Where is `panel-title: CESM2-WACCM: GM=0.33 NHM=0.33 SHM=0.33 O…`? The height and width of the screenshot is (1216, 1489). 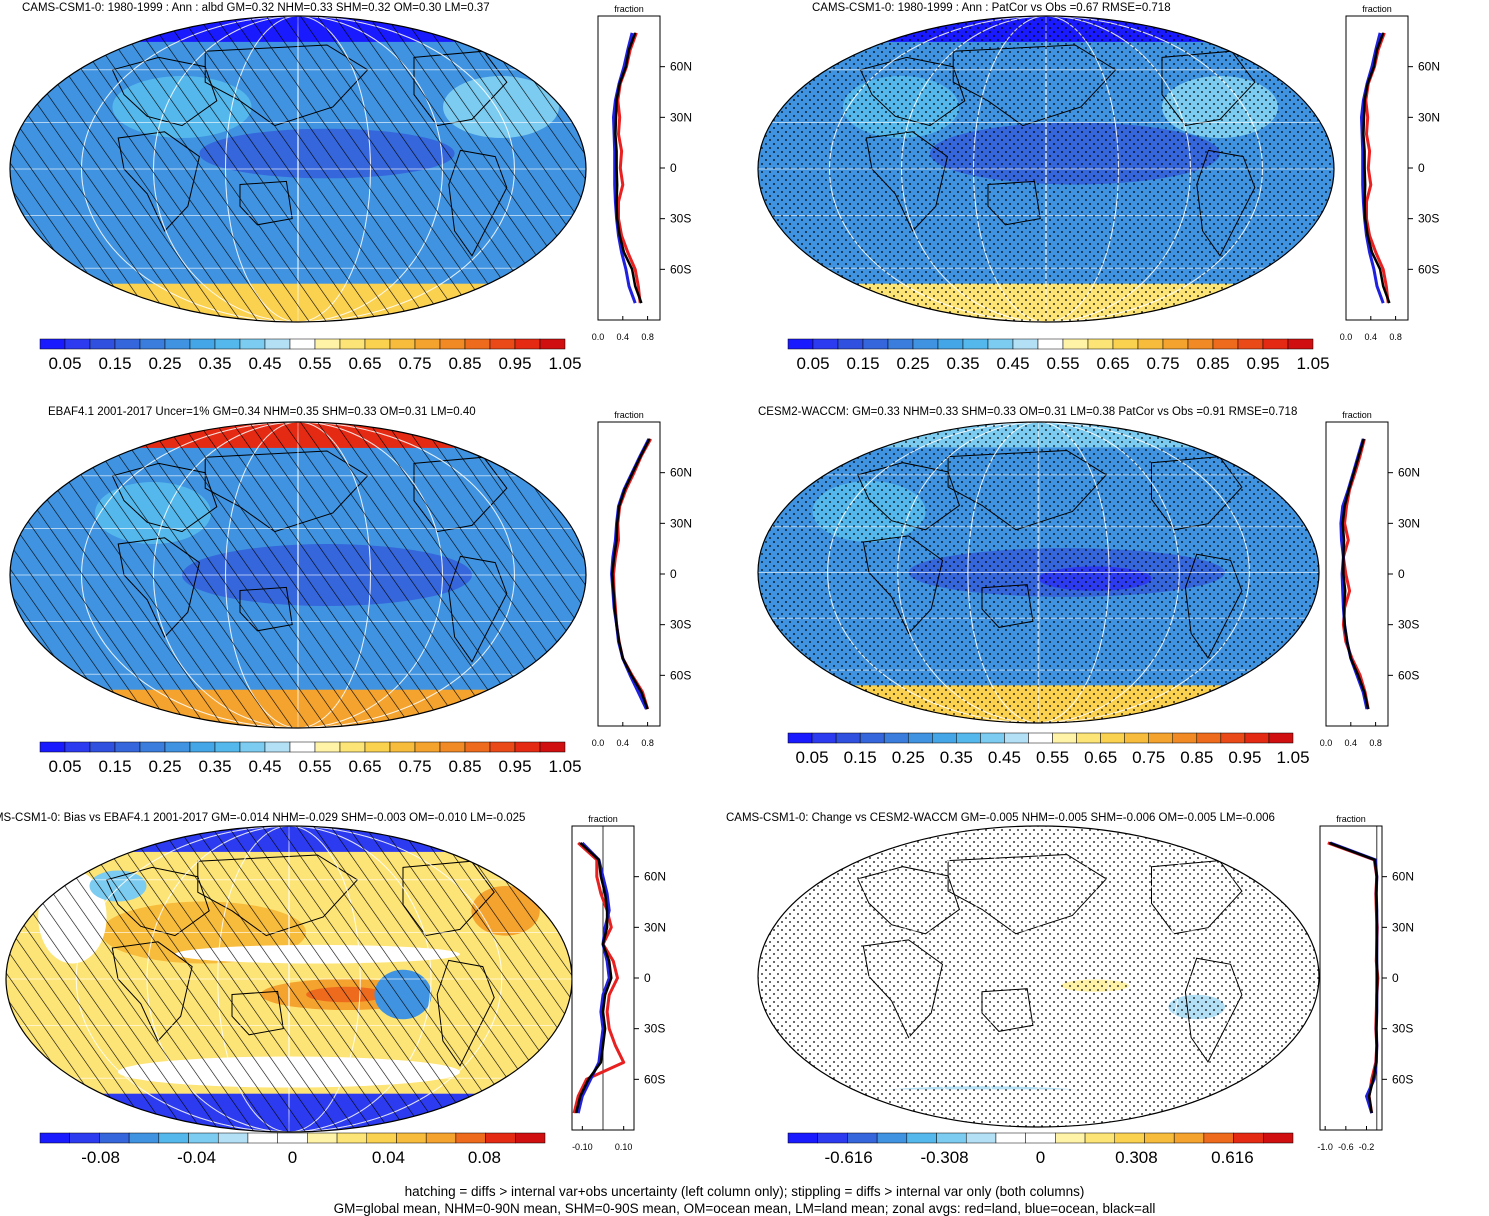
panel-title: CESM2-WACCM: GM=0.33 NHM=0.33 SHM=0.33 O… is located at coordinates (1028, 412).